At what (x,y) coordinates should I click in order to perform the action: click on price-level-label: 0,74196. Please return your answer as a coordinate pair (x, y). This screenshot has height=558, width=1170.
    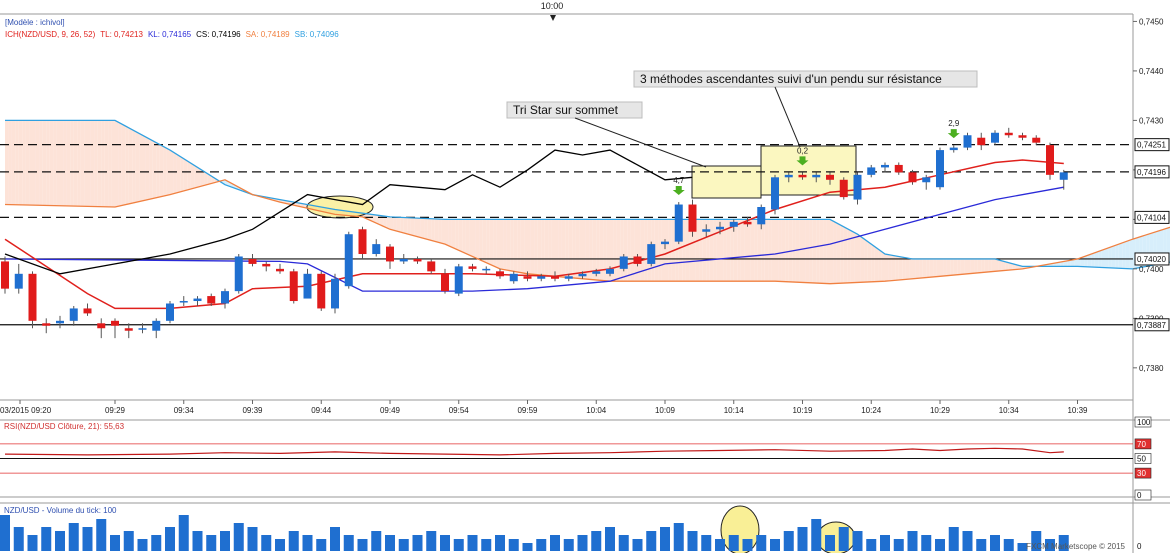
    Looking at the image, I should click on (1151, 172).